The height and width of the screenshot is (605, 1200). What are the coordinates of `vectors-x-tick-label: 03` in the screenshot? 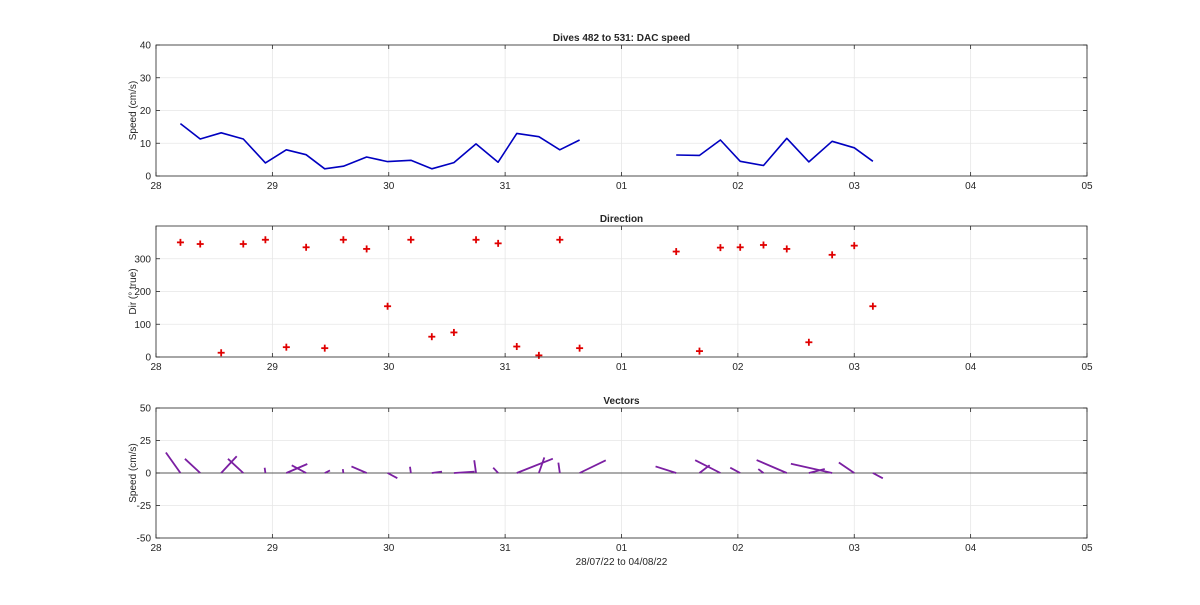 It's located at (855, 548).